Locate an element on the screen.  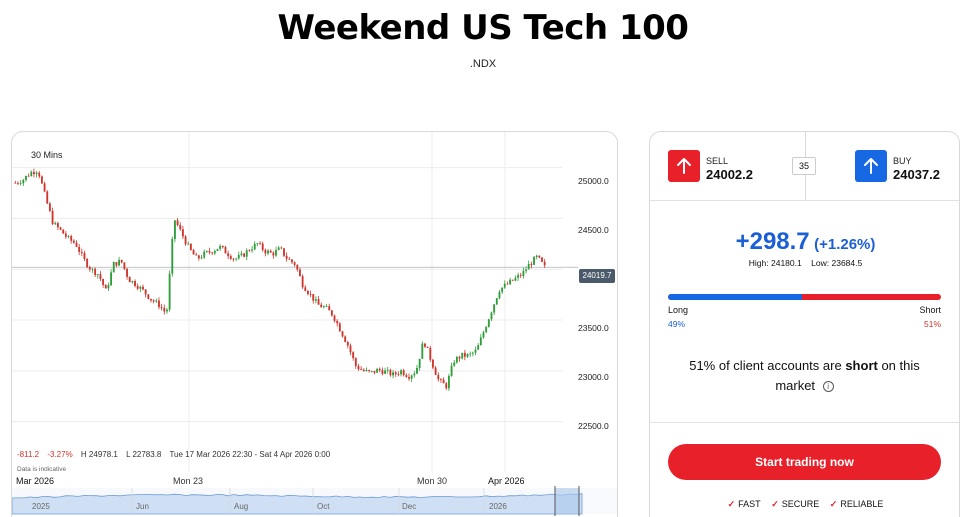
trust-badges: ✓ FAST ✓ SECURE ✓ RELIABLE is located at coordinates (804, 504).